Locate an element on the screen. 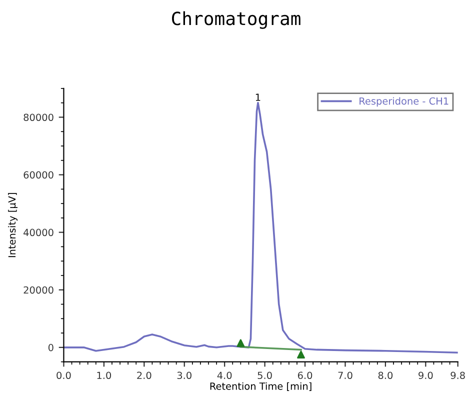  x-tick-label: 3.0 is located at coordinates (184, 376).